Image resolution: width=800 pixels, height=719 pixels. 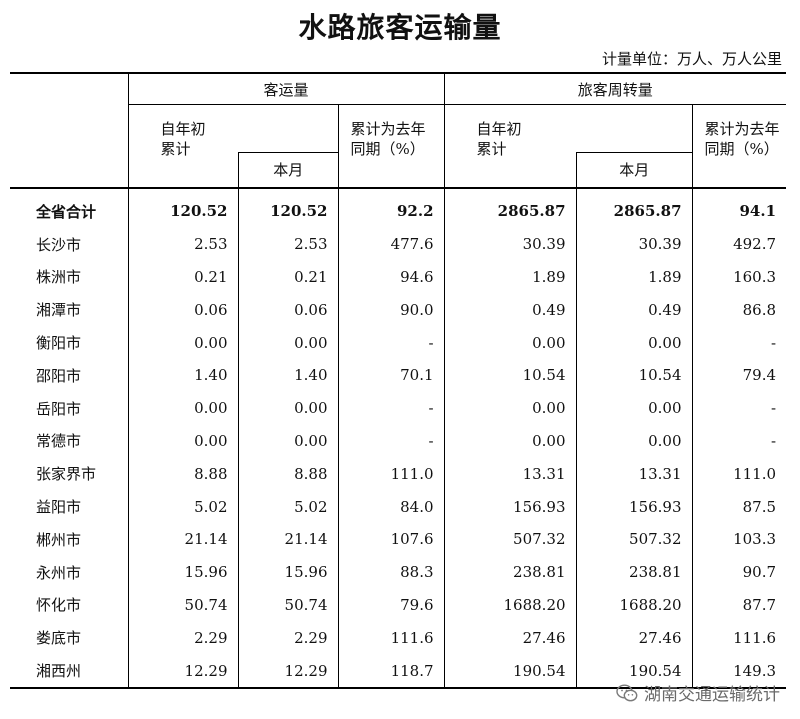 I want to click on turnover-pct: 94.1, so click(x=739, y=208).